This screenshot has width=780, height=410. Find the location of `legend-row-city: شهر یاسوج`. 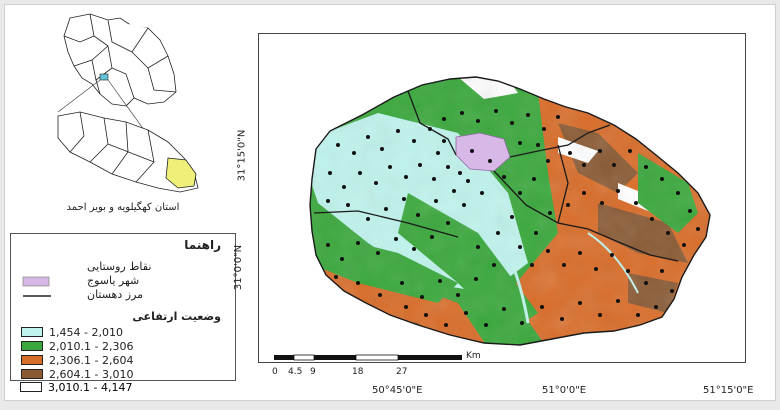

legend-row-city: شهر یاسوج is located at coordinates (123, 281).